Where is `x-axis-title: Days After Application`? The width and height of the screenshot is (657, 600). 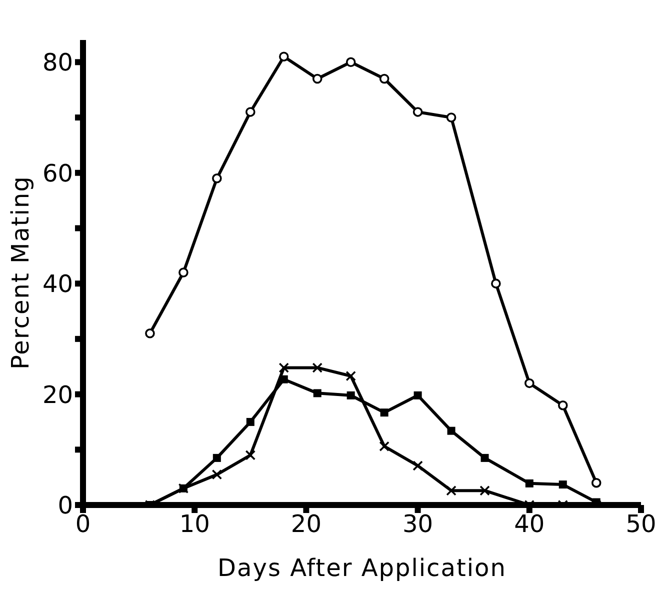 x-axis-title: Days After Application is located at coordinates (362, 568).